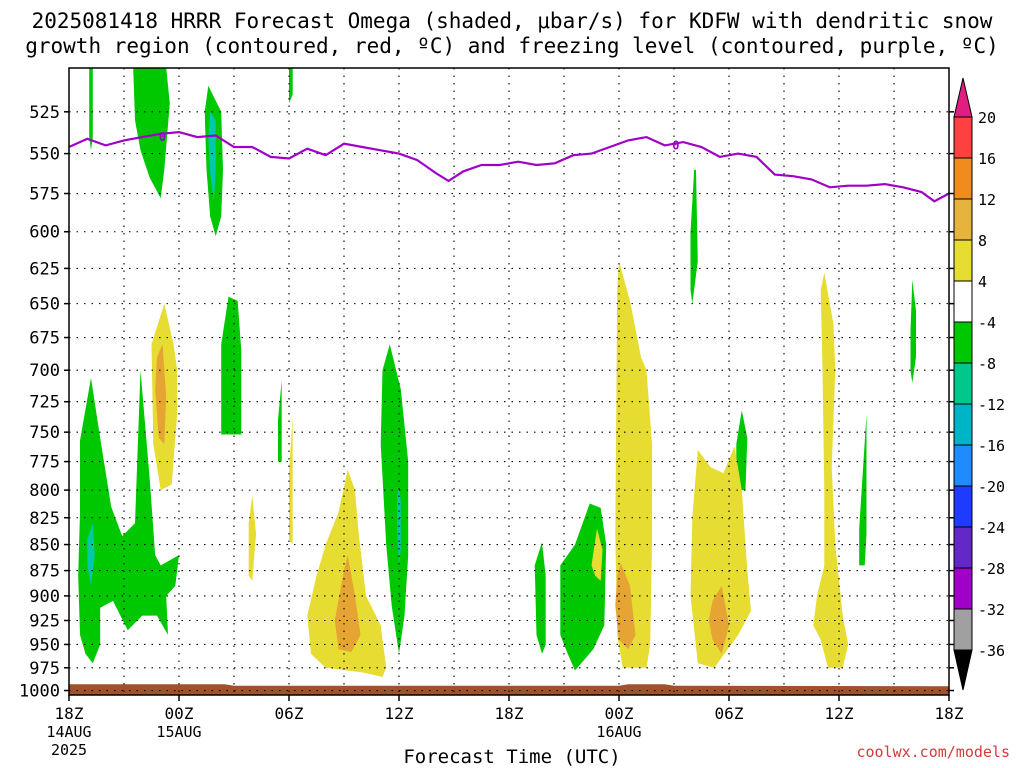 The image size is (1024, 768). What do you see at coordinates (44, 155) in the screenshot?
I see `y-tick-label-550: 550` at bounding box center [44, 155].